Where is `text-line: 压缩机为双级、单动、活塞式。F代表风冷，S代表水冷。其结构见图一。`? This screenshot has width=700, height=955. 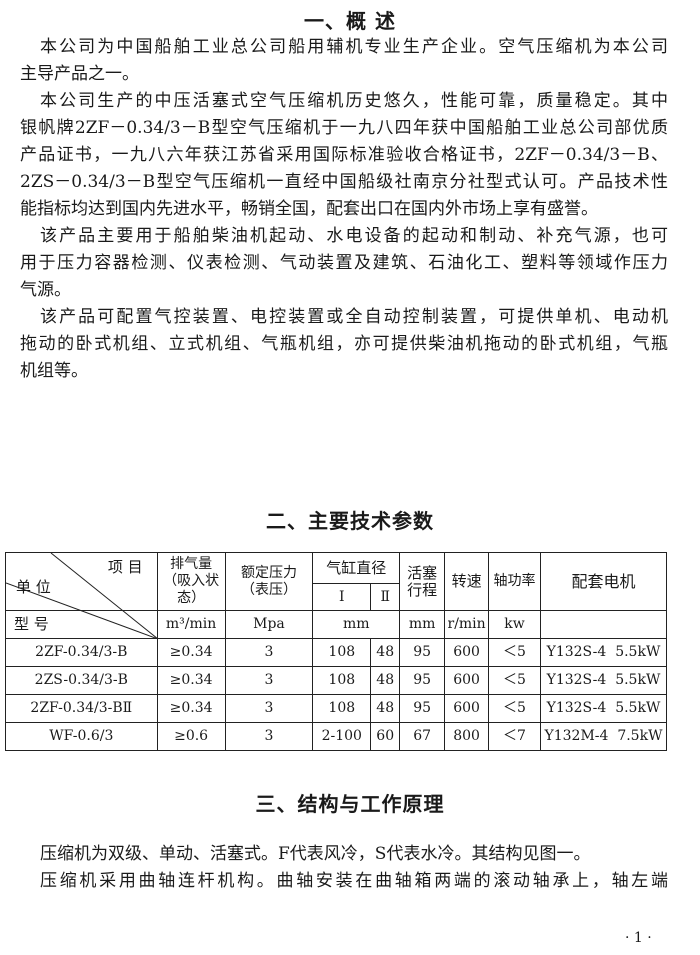
text-line: 压缩机为双级、单动、活塞式。F代表风冷，S代表水冷。其结构见图一。 is located at coordinates (315, 854).